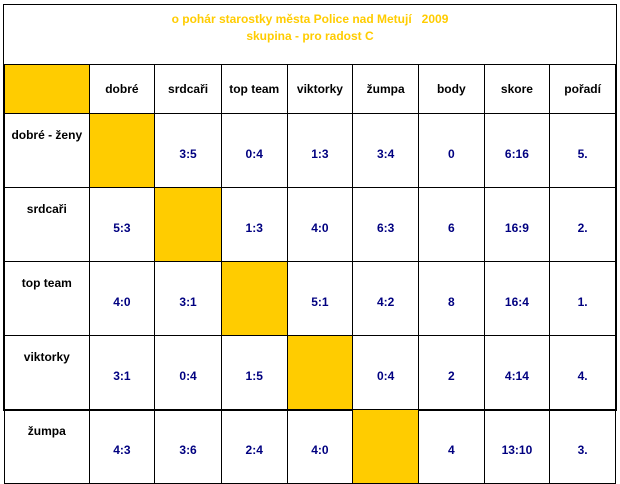  Describe the element at coordinates (385, 150) in the screenshot. I see `match-score: 3:4` at that location.